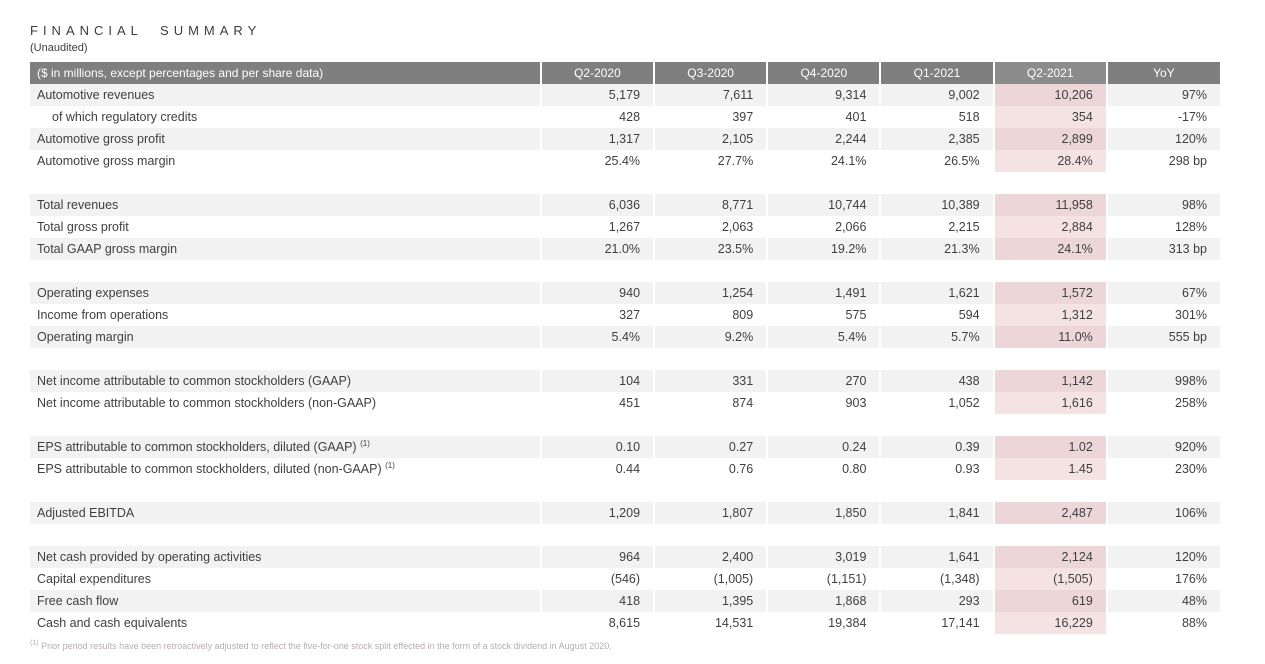 The image size is (1265, 664). Describe the element at coordinates (1049, 116) in the screenshot. I see `value-cell: 354` at that location.